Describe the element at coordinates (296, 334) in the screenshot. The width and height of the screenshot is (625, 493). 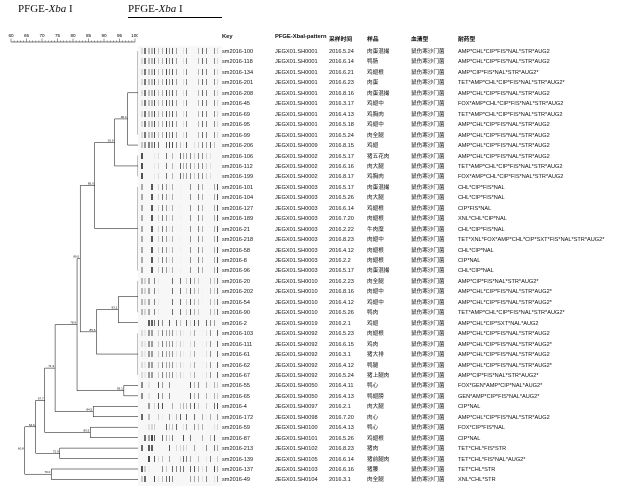
I see `cell-pattern: JEGX01.SH0092` at that location.